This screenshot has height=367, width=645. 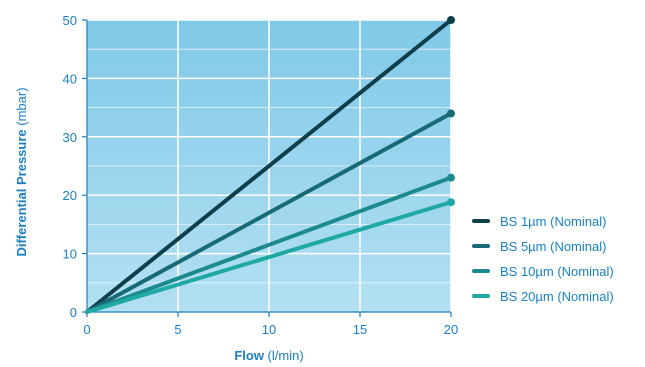 I want to click on legend-label-1: BS 1µm (Nominal), so click(x=553, y=221).